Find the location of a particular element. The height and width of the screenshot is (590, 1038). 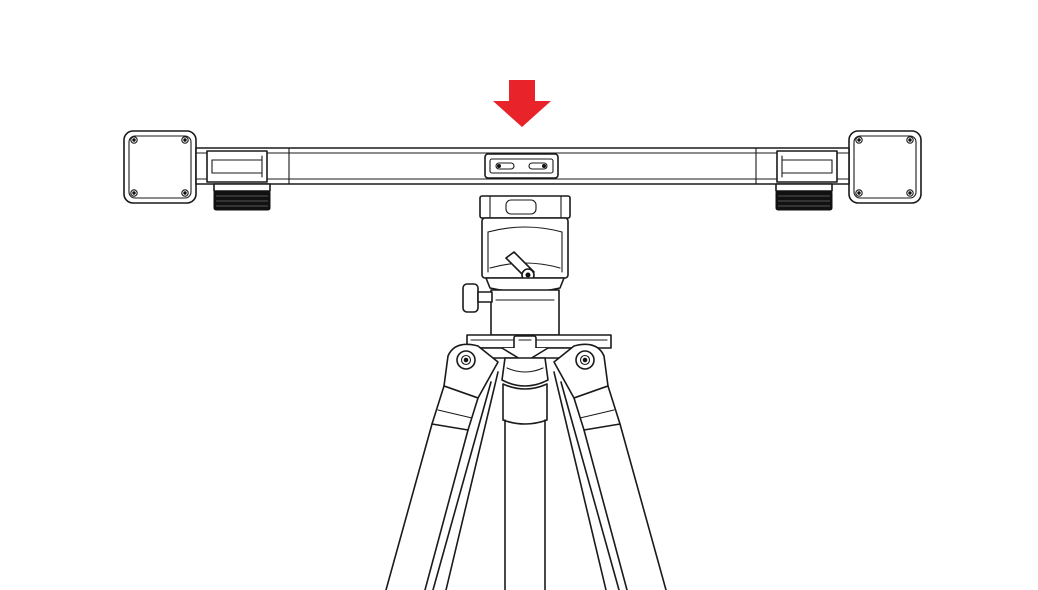

tripod-top-plate is located at coordinates (539, 348).